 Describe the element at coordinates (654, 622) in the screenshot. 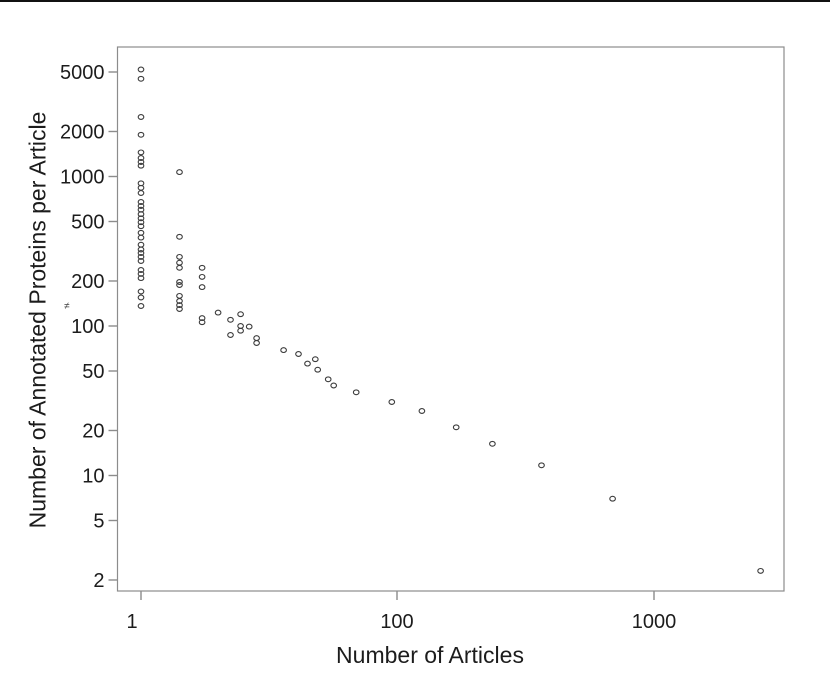

I see `x-tick-label: 1000` at that location.